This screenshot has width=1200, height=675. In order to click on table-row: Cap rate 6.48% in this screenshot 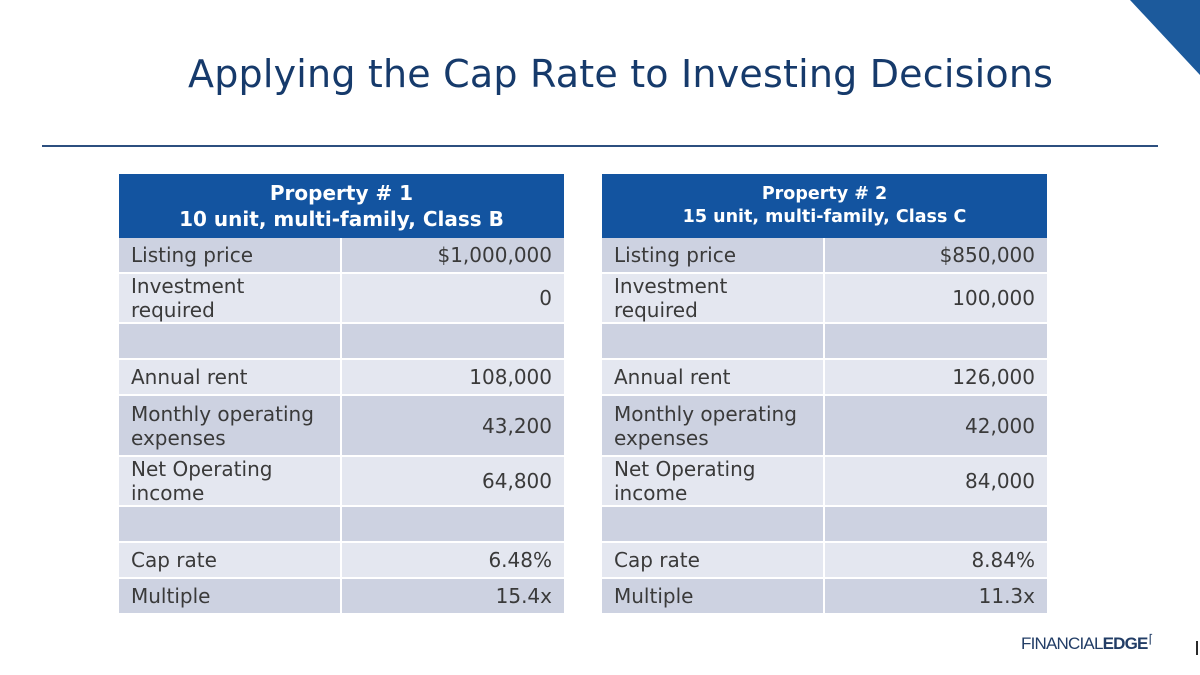, I will do `click(341, 561)`.